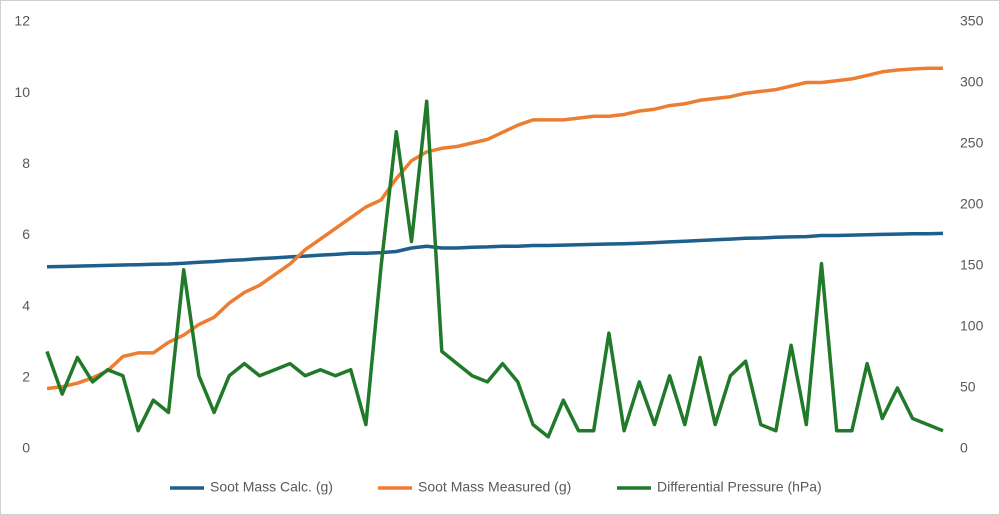 Image resolution: width=1000 pixels, height=515 pixels. What do you see at coordinates (26, 234) in the screenshot?
I see `y-tick-label: 6` at bounding box center [26, 234].